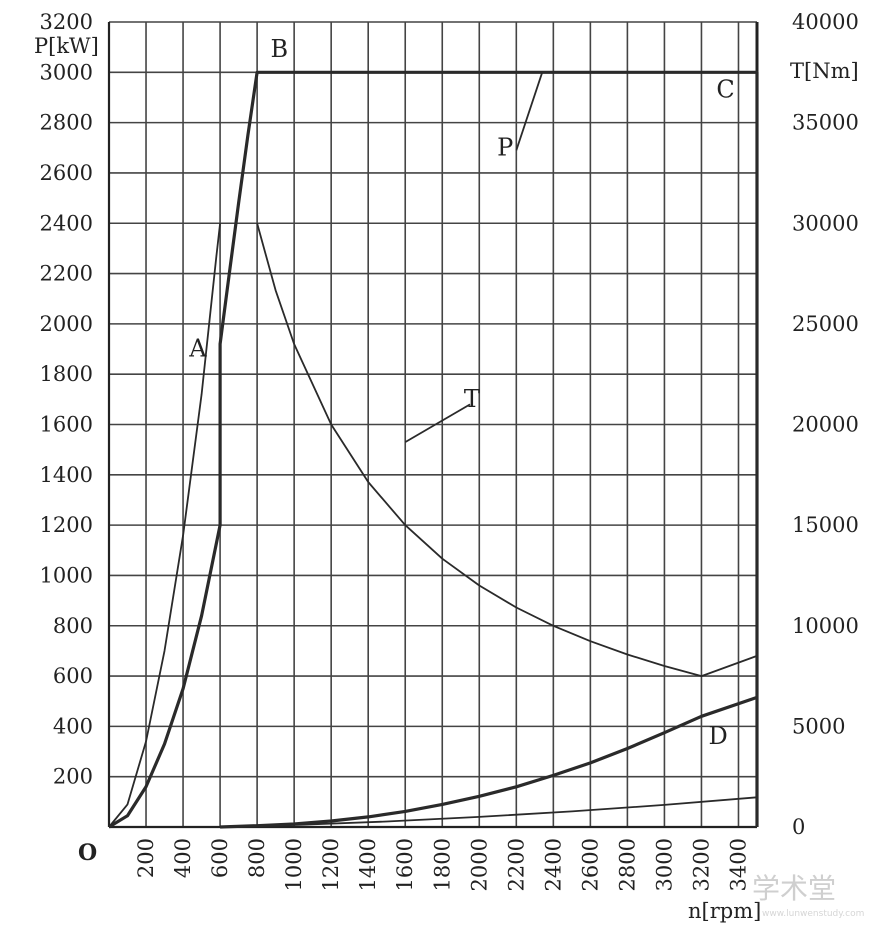  I want to click on y-left-tick-label: 1600, so click(66, 425).